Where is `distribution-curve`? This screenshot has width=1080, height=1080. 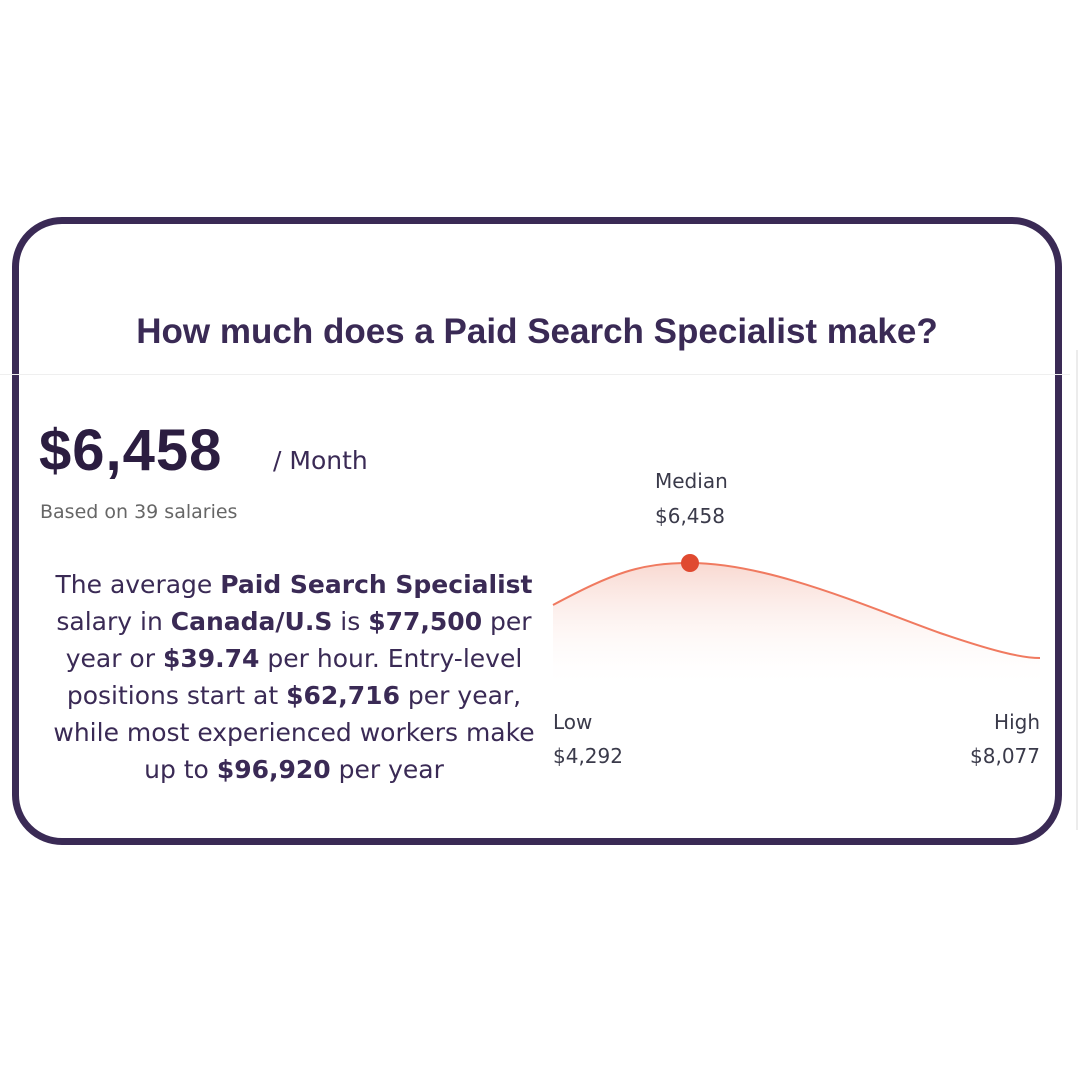 distribution-curve is located at coordinates (796, 610).